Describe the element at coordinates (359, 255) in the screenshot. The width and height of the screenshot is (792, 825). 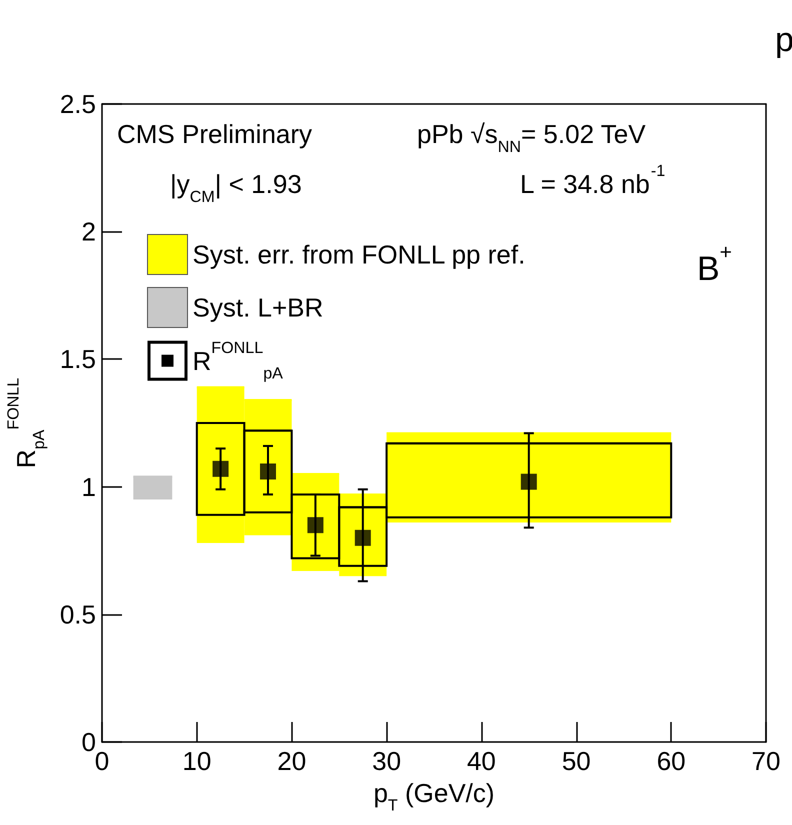
I see `legend-label: Syst. err. from FONLL pp ref.` at that location.